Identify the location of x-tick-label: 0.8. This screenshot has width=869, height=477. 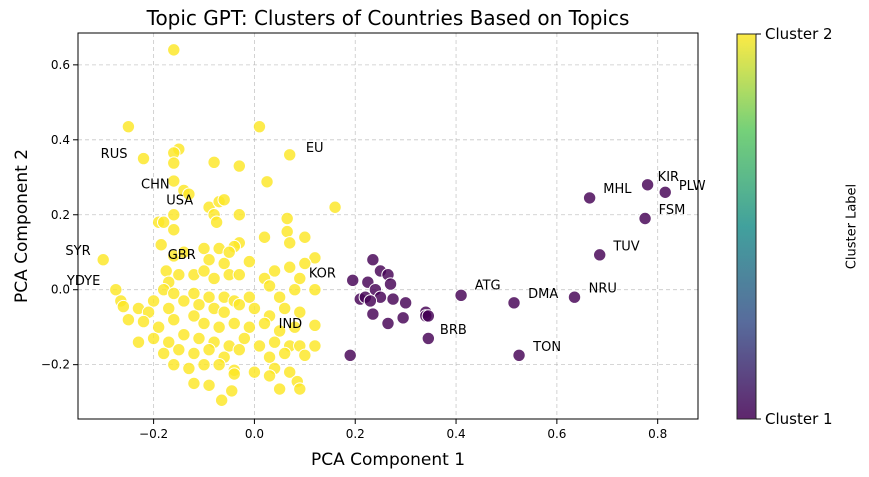
(657, 434).